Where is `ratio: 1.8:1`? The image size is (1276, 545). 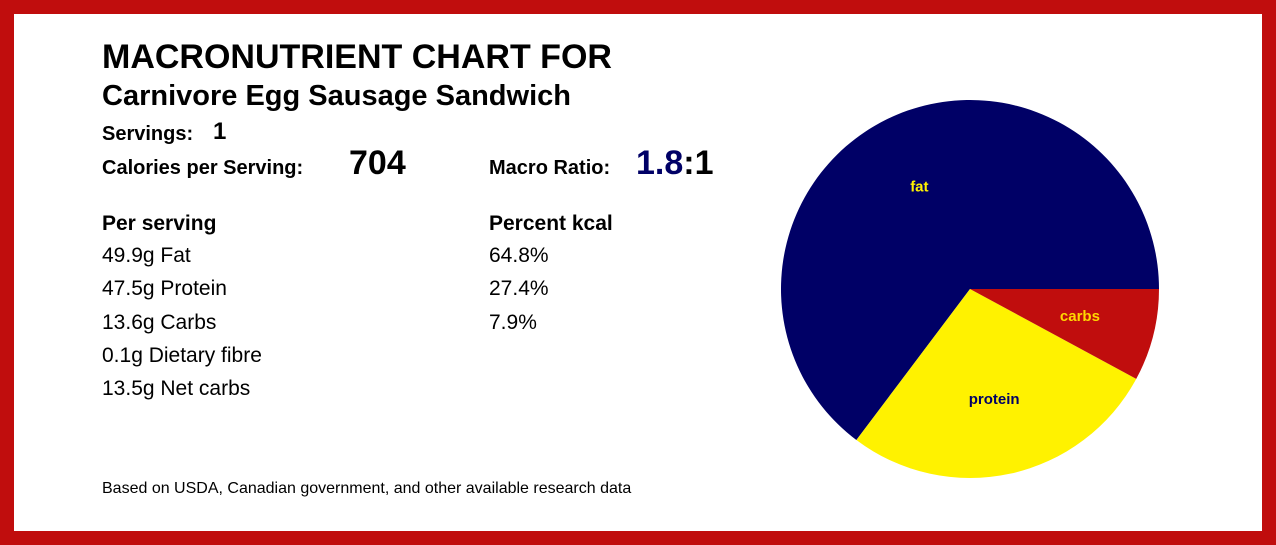
ratio: 1.8:1 is located at coordinates (675, 163).